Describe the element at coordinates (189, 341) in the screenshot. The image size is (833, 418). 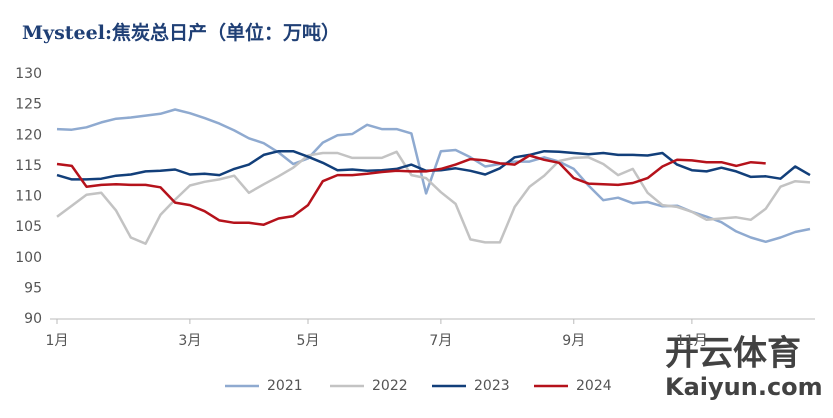
I see `x-tick-label: 3月` at that location.